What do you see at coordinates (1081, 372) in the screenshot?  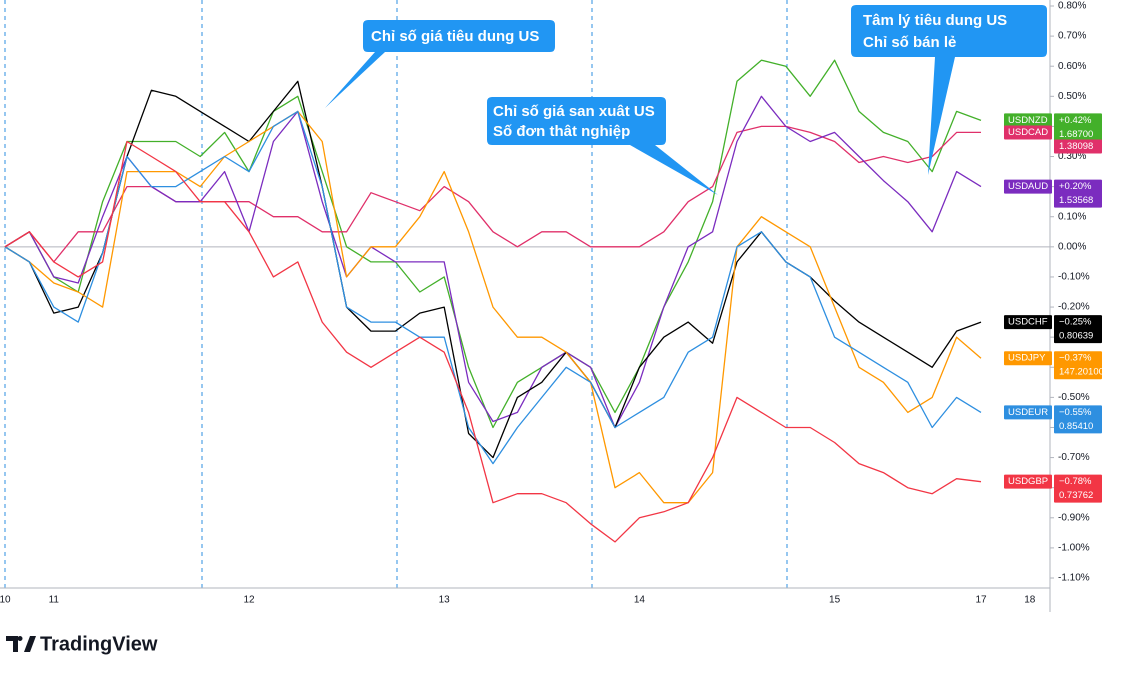 I see `tag-price: 147.20100` at bounding box center [1081, 372].